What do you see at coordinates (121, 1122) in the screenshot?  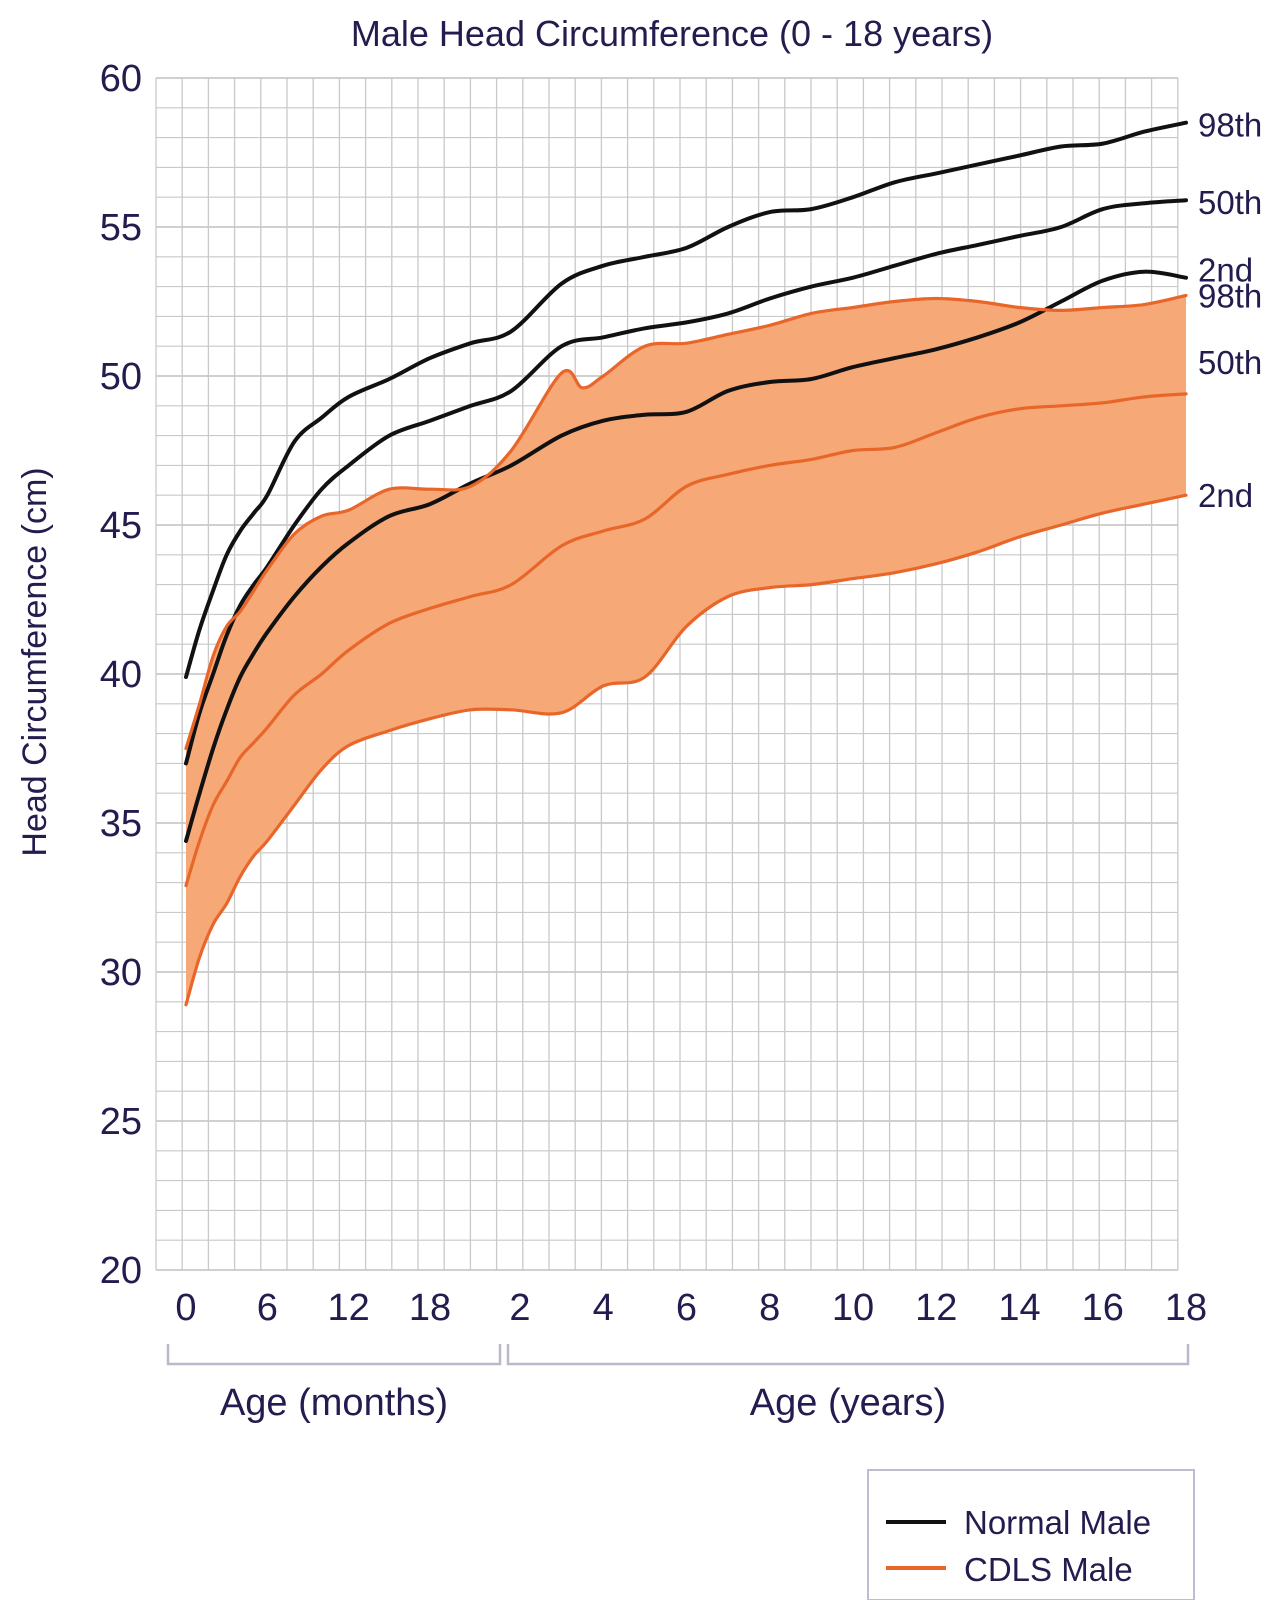 I see `y-tick-label: 25` at bounding box center [121, 1122].